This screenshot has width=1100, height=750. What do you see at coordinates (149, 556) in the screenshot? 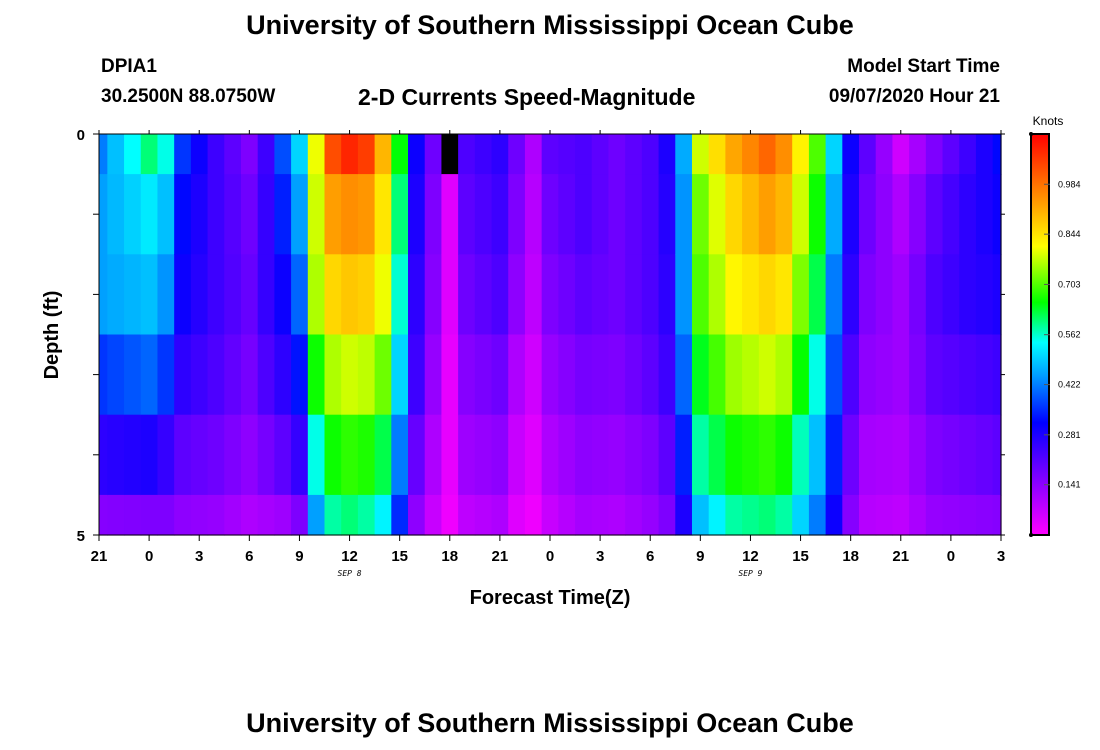
I see `x-tick-label: 0` at bounding box center [149, 556].